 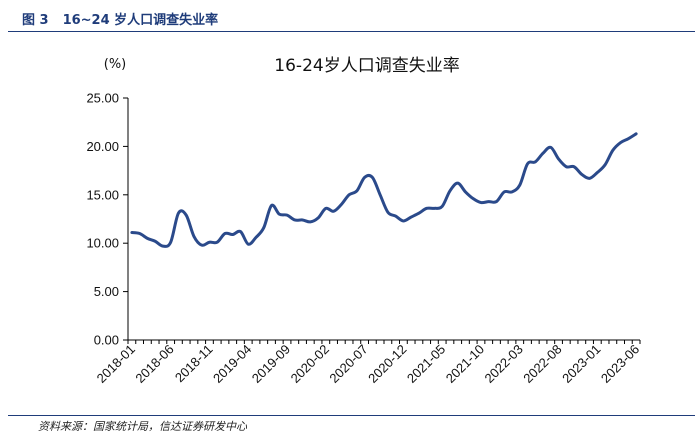 I want to click on y-tick-label: 0.00, so click(x=106, y=340).